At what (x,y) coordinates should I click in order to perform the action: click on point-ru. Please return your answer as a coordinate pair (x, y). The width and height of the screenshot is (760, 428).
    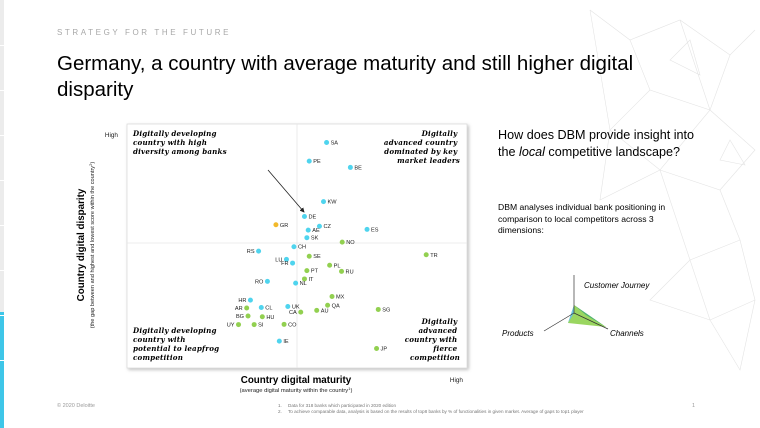
    Looking at the image, I should click on (342, 271).